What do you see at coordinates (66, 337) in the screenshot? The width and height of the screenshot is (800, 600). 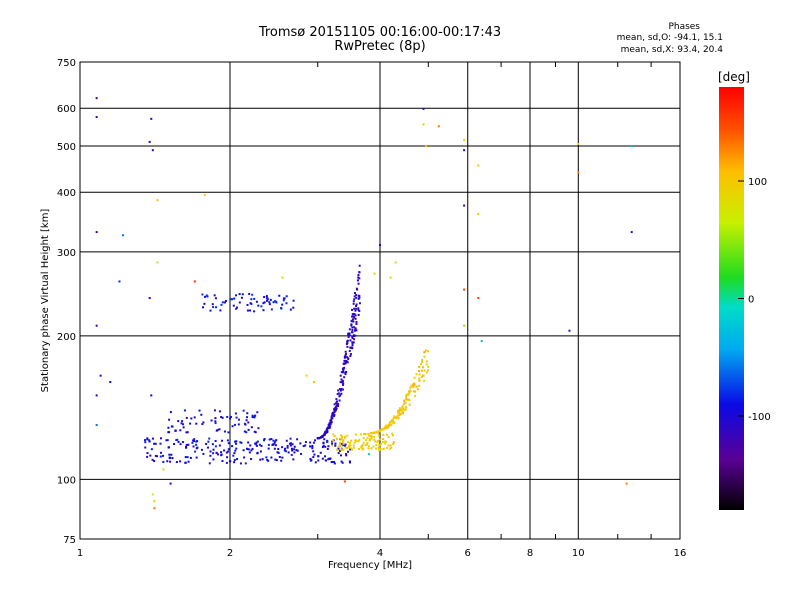 I see `y-tick-label: 200` at bounding box center [66, 337].